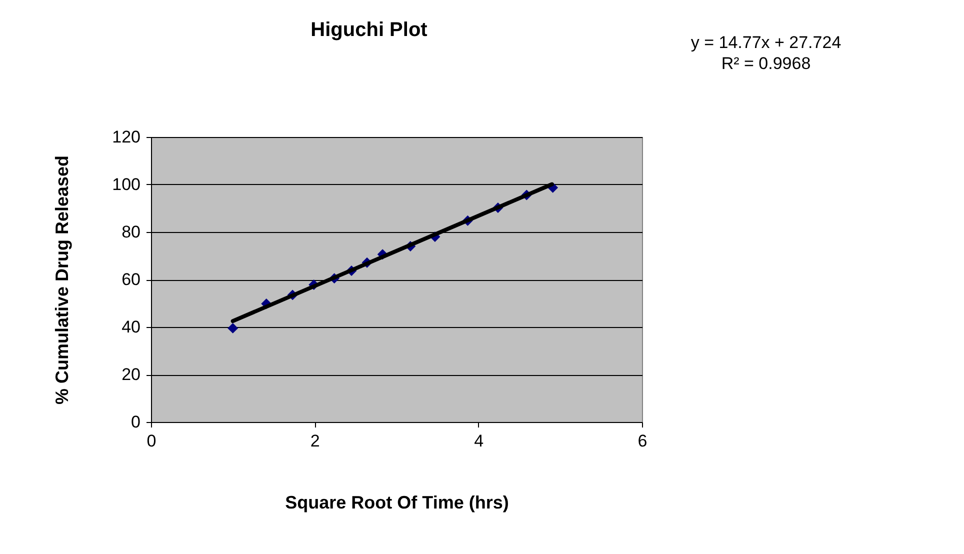 The width and height of the screenshot is (964, 554). What do you see at coordinates (643, 441) in the screenshot?
I see `x-tick-label: 6` at bounding box center [643, 441].